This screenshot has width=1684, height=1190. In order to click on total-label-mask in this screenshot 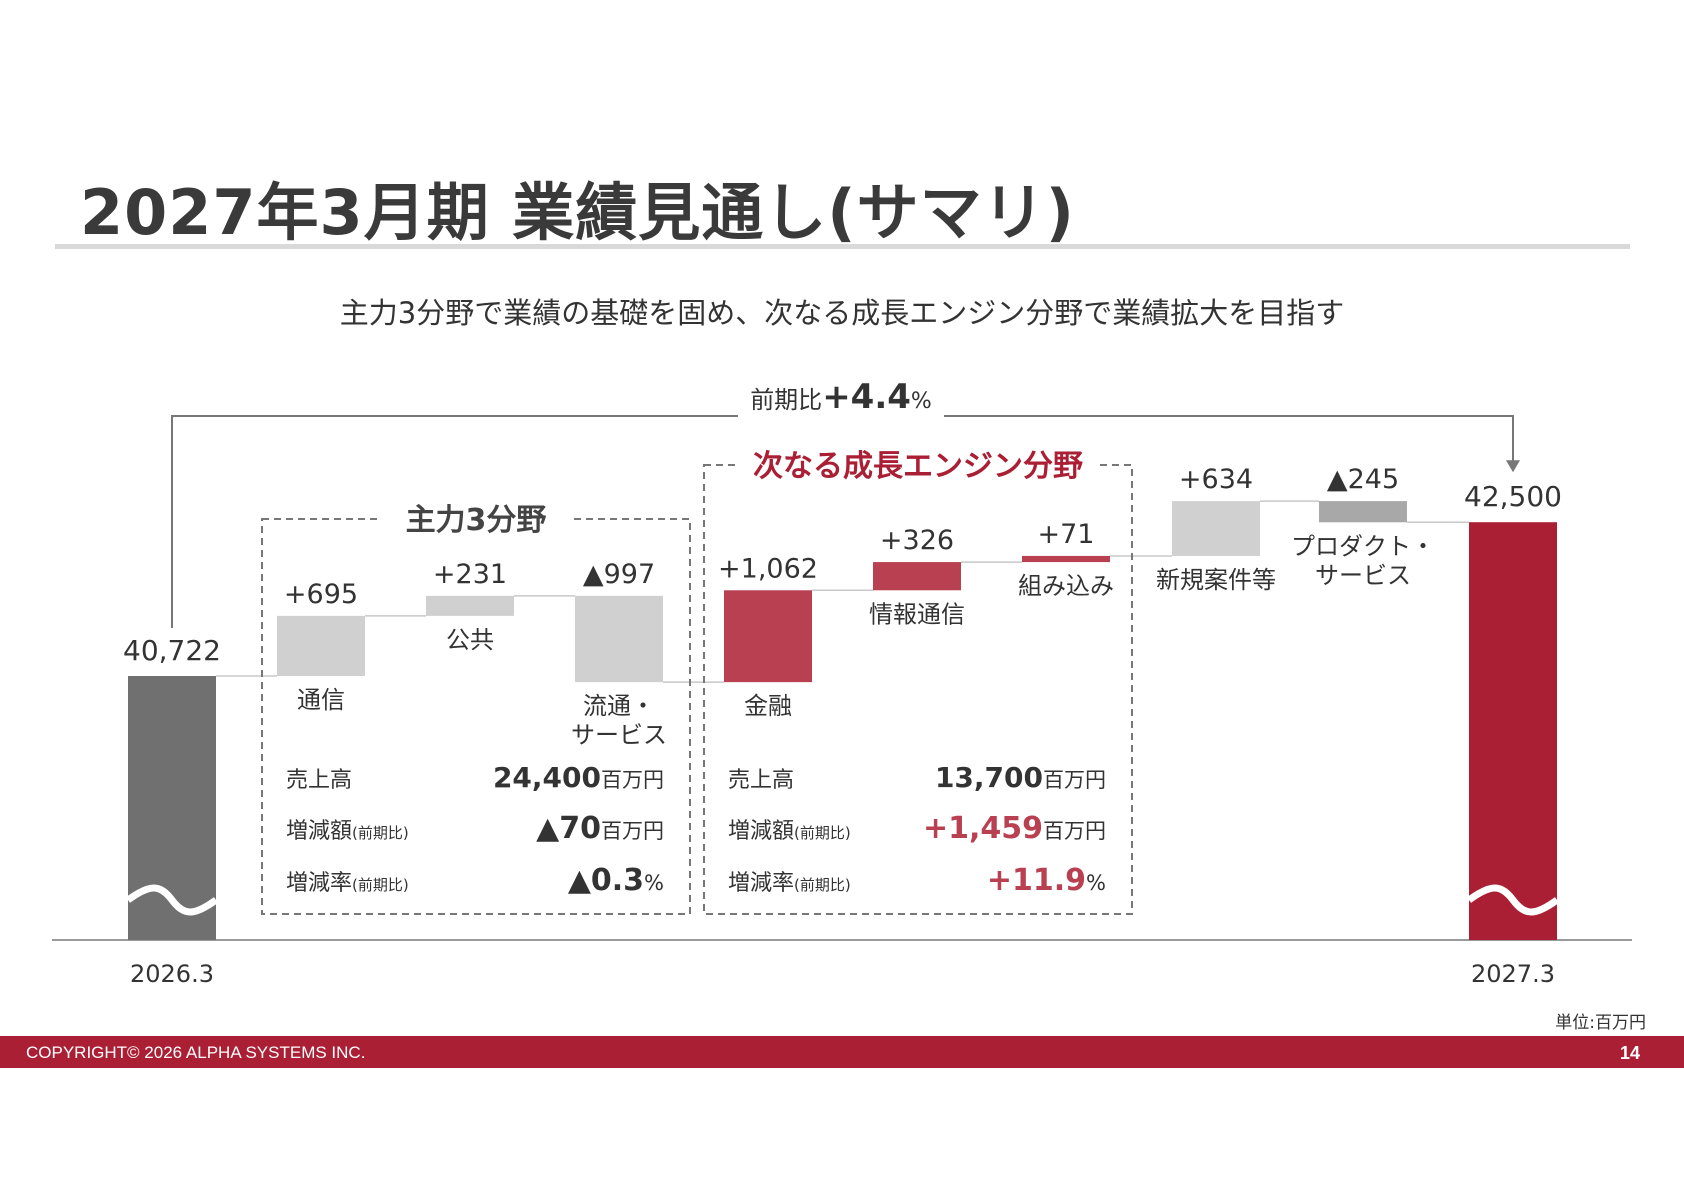, I will do `click(841, 400)`.